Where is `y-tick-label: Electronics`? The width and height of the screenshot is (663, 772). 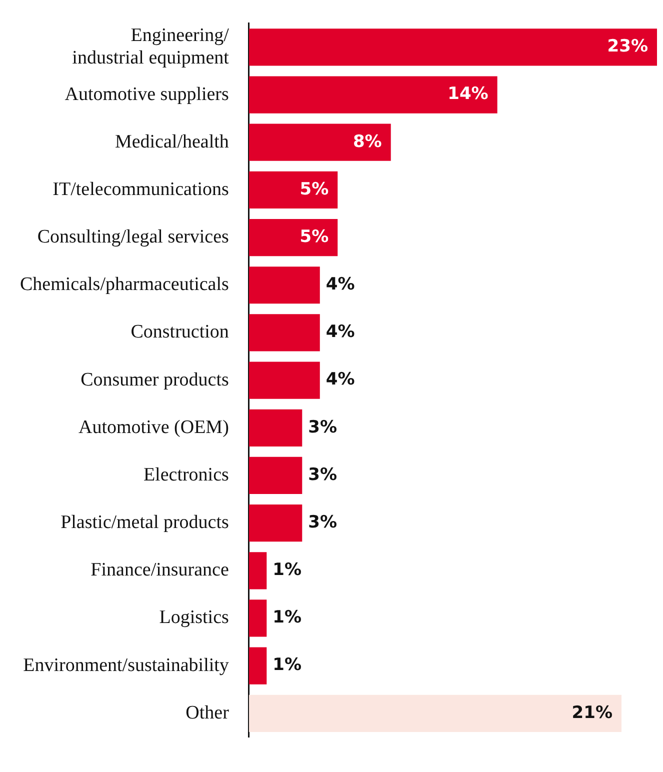
y-tick-label: Electronics is located at coordinates (186, 475).